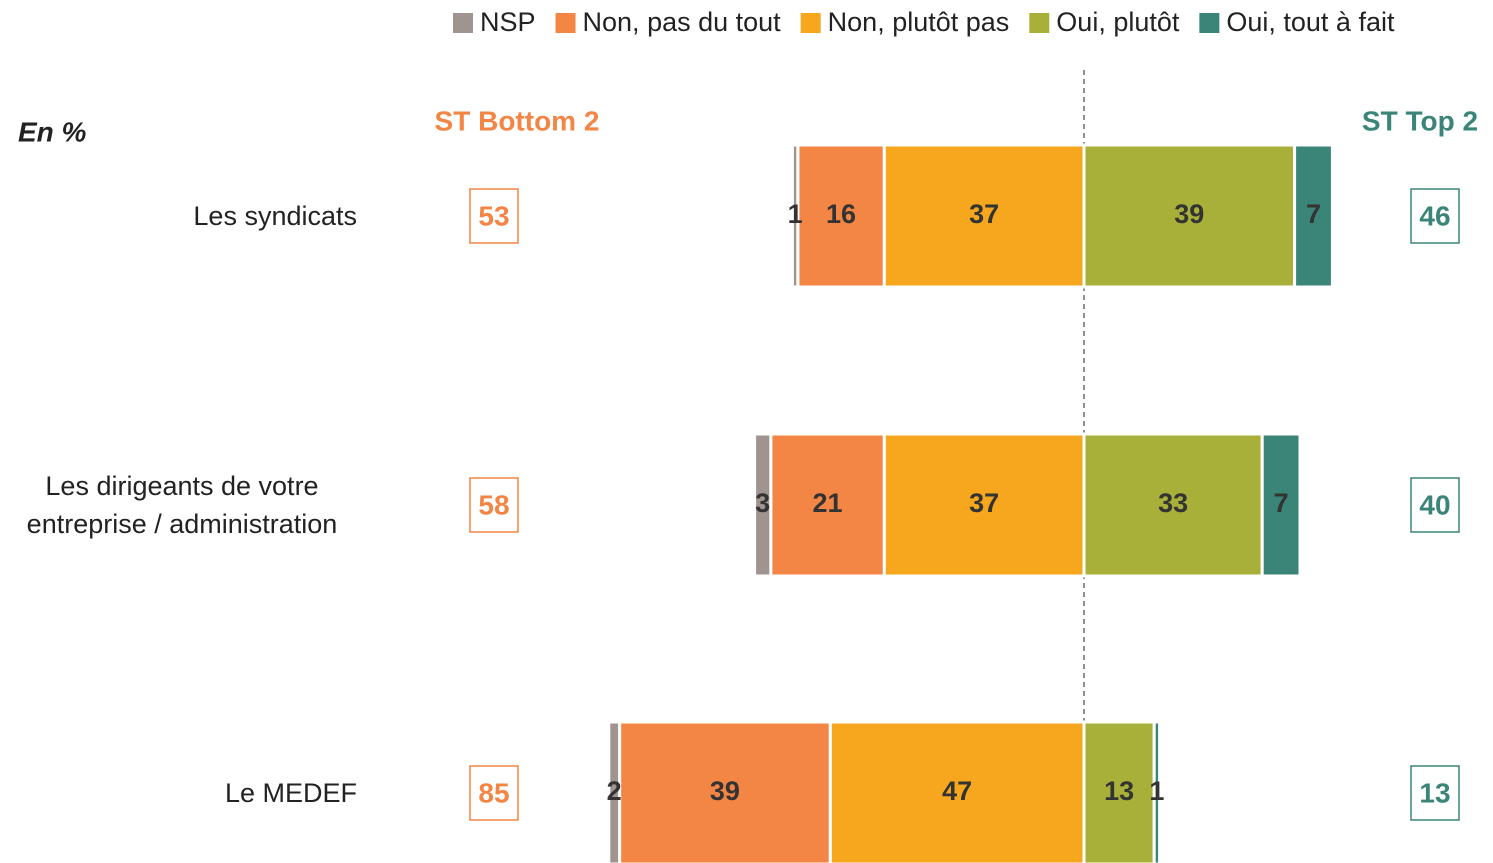 Image resolution: width=1493 pixels, height=863 pixels. I want to click on value-label: 21, so click(827, 503).